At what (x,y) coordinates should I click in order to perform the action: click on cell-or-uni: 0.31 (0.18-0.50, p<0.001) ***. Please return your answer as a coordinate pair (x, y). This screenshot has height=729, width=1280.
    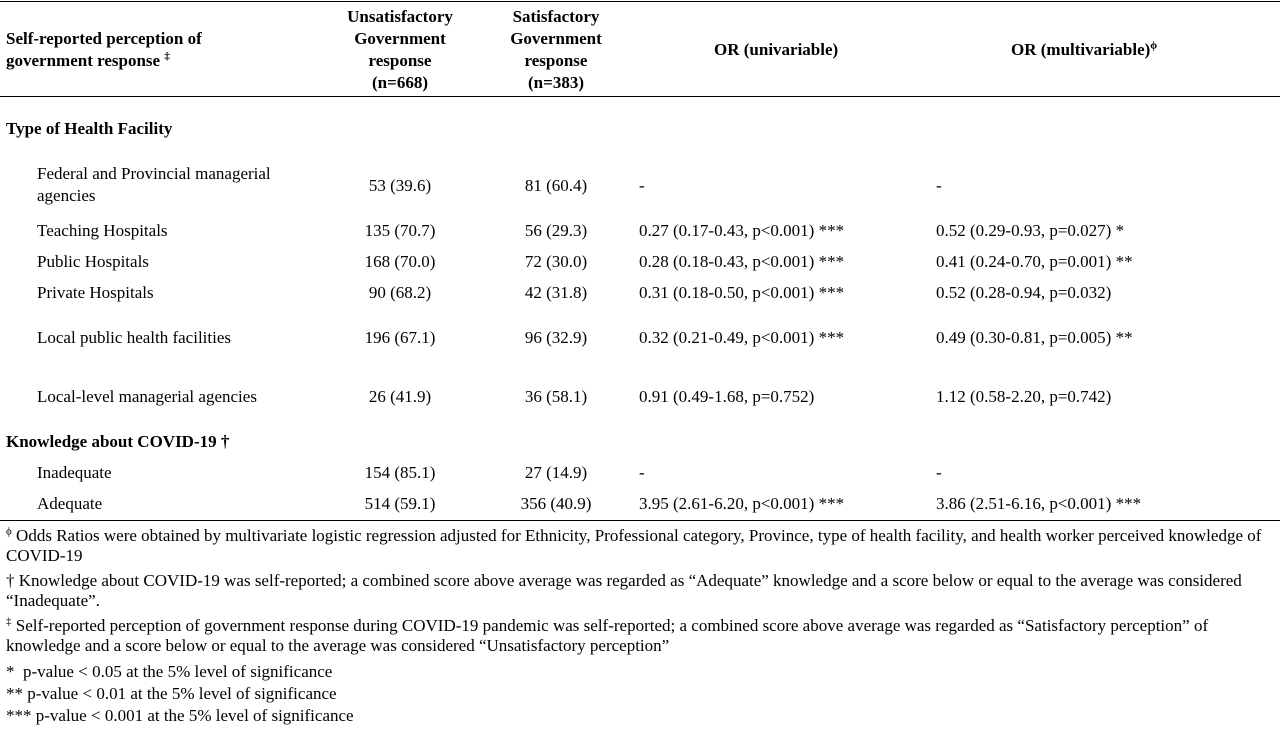
    Looking at the image, I should click on (742, 292).